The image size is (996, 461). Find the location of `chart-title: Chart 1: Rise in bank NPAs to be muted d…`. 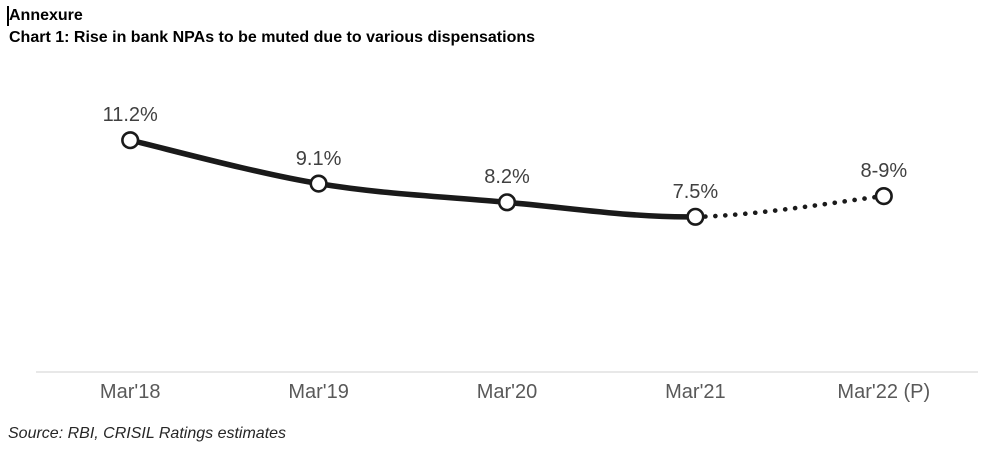

chart-title: Chart 1: Rise in bank NPAs to be muted d… is located at coordinates (272, 37).